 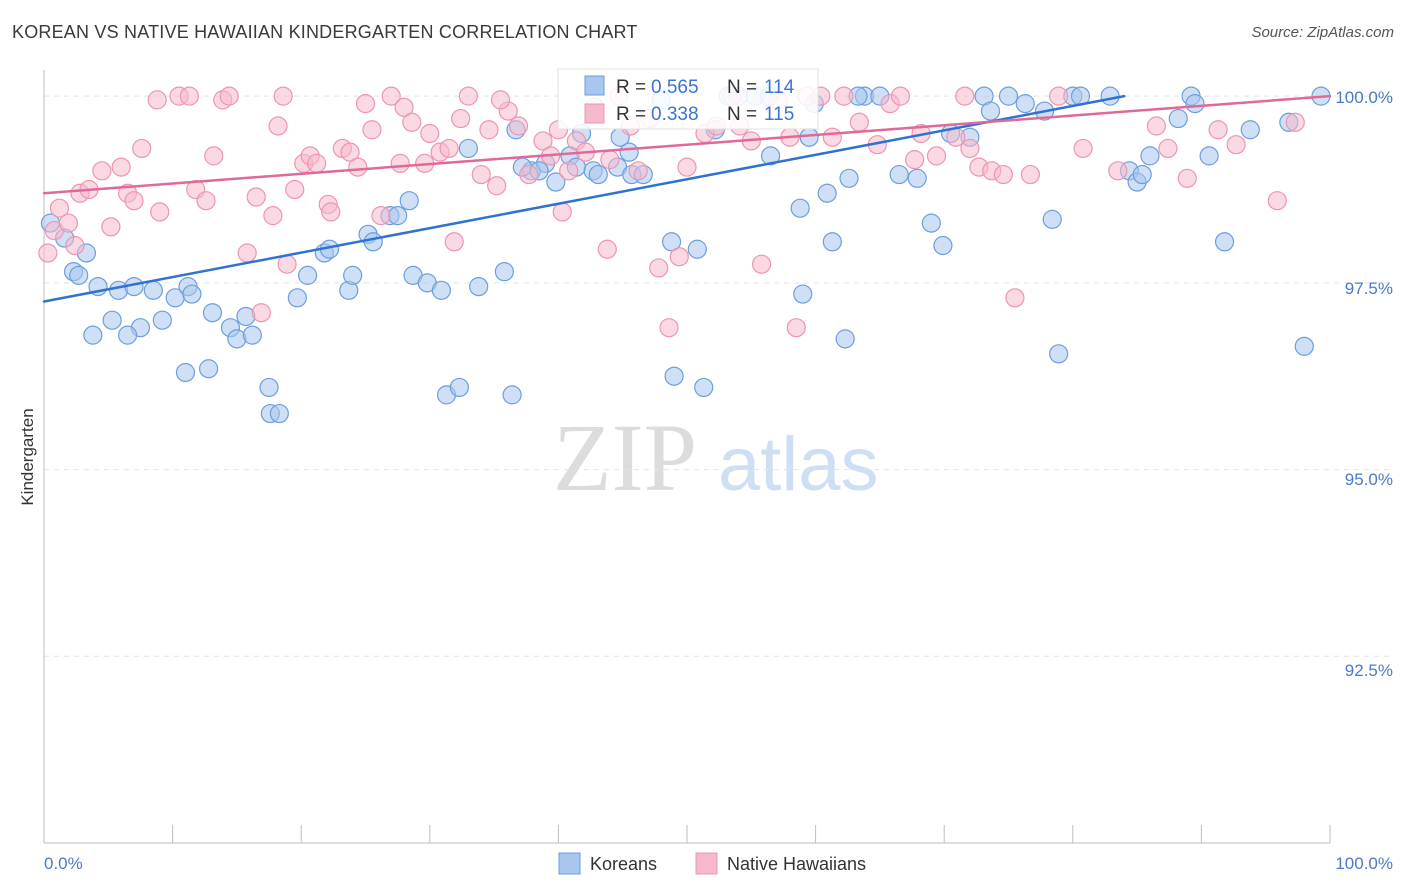 I want to click on hawaiian-trend-line, so click(x=687, y=144).